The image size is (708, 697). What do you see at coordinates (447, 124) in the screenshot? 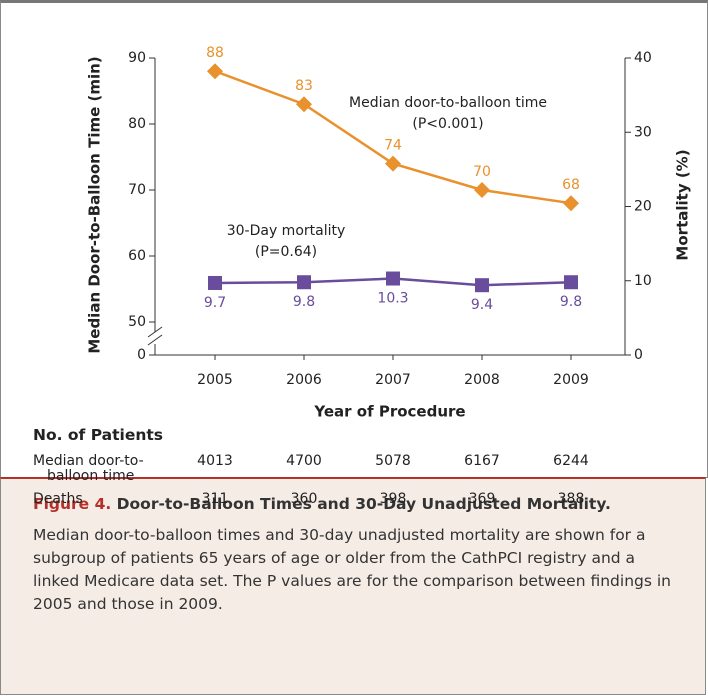
I see `annotation: (P<0.001)` at bounding box center [447, 124].